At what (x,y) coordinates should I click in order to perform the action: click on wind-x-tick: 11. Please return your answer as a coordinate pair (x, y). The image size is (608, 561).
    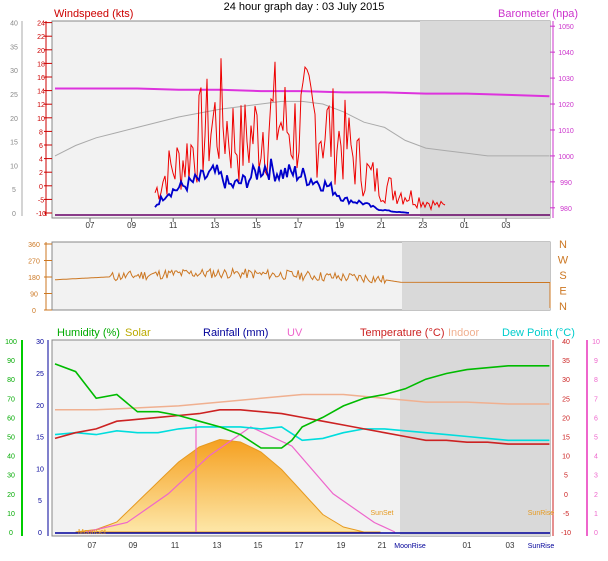
    Looking at the image, I should click on (173, 225).